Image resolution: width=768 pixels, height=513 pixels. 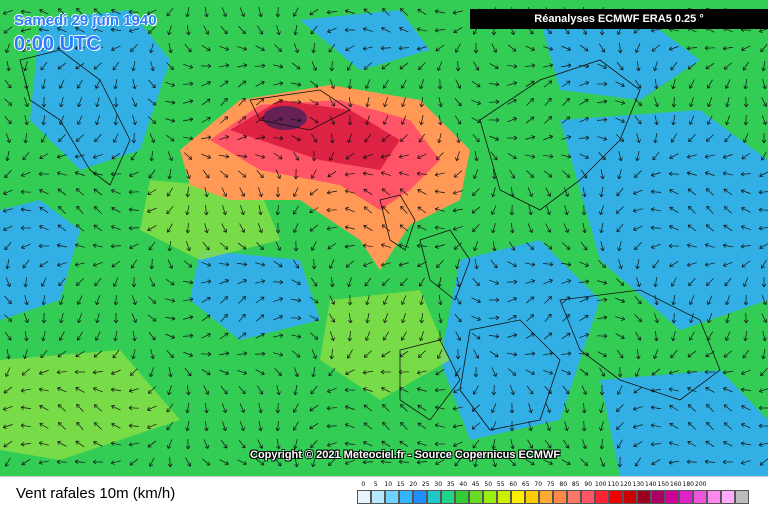 What do you see at coordinates (551, 484) in the screenshot?
I see `scale-label: 75` at bounding box center [551, 484].